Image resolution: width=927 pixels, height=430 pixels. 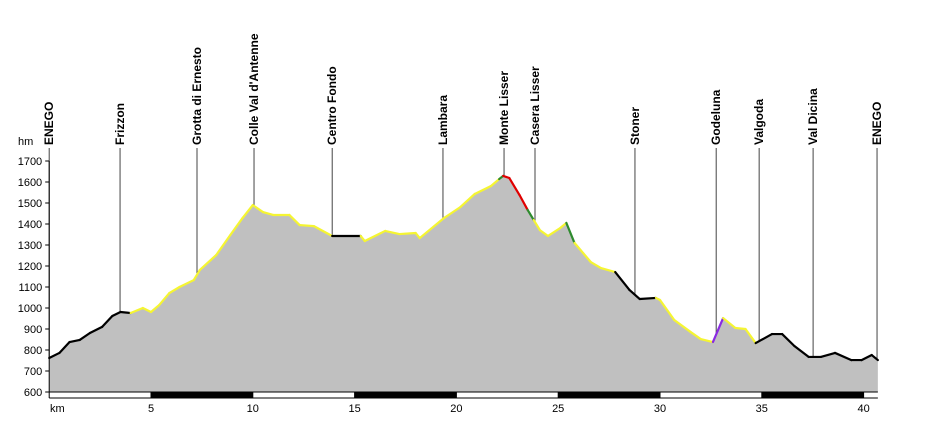 What do you see at coordinates (30, 225) in the screenshot?
I see `y-tick-label: 1400` at bounding box center [30, 225].